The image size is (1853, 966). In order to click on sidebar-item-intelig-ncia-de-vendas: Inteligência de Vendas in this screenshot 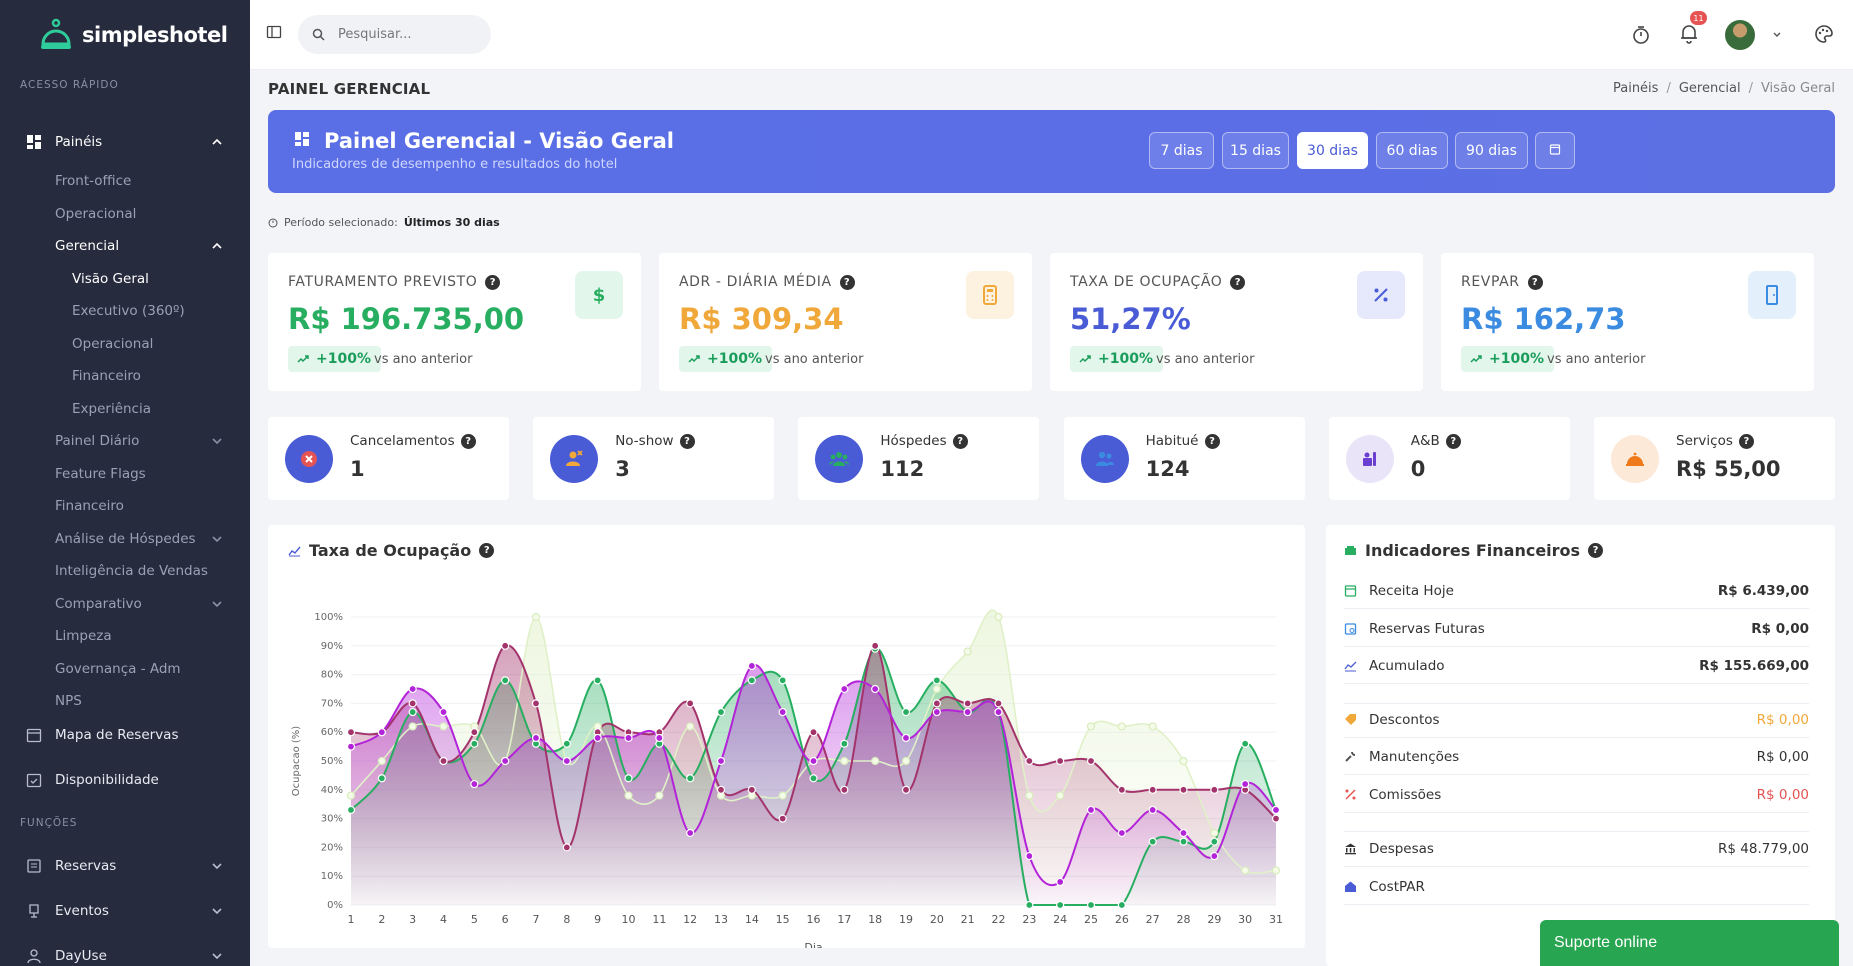, I will do `click(125, 571)`.